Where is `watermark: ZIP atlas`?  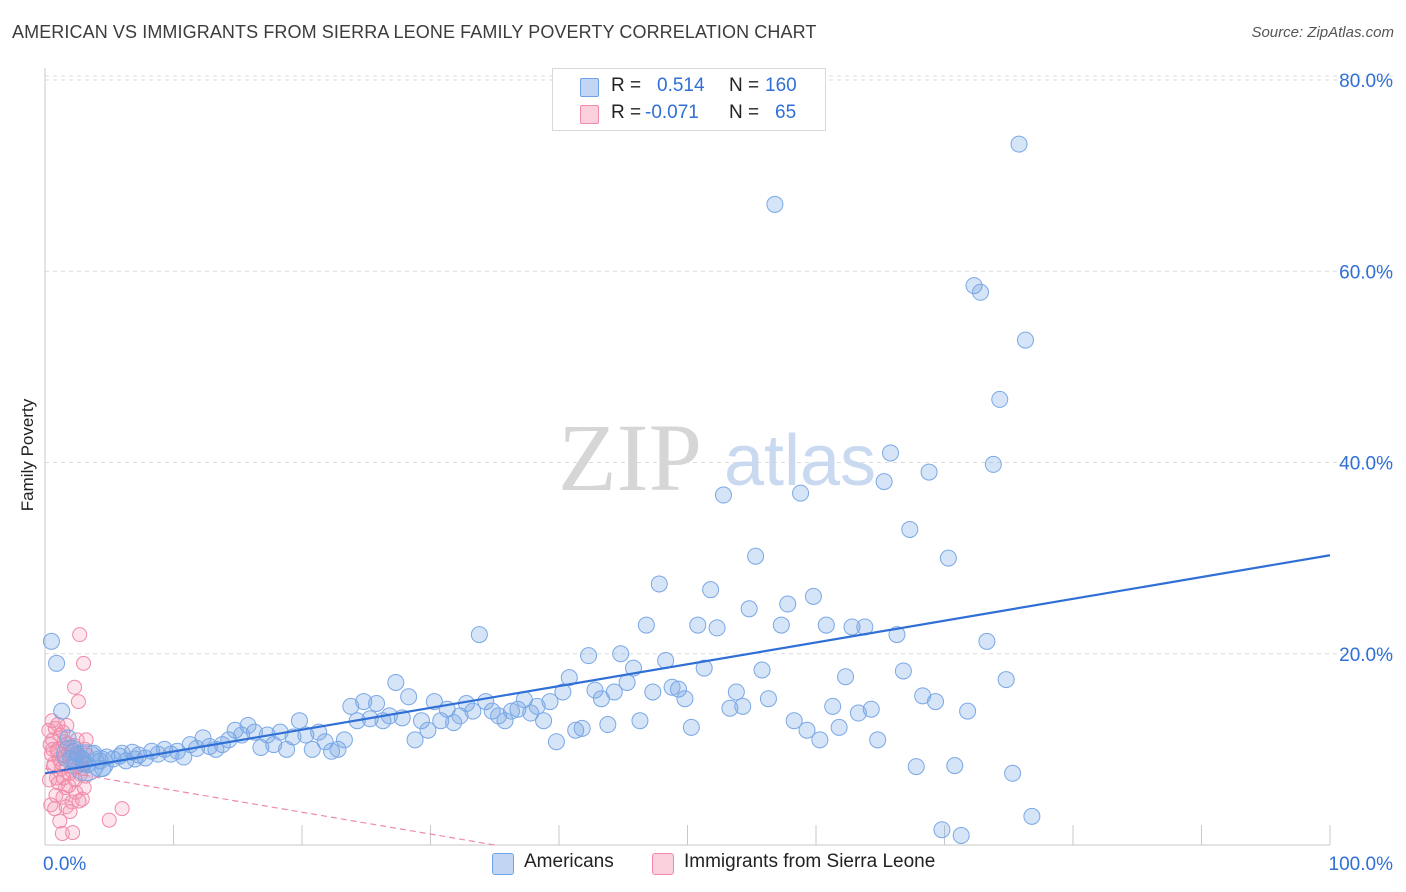 watermark: ZIP atlas is located at coordinates (717, 457).